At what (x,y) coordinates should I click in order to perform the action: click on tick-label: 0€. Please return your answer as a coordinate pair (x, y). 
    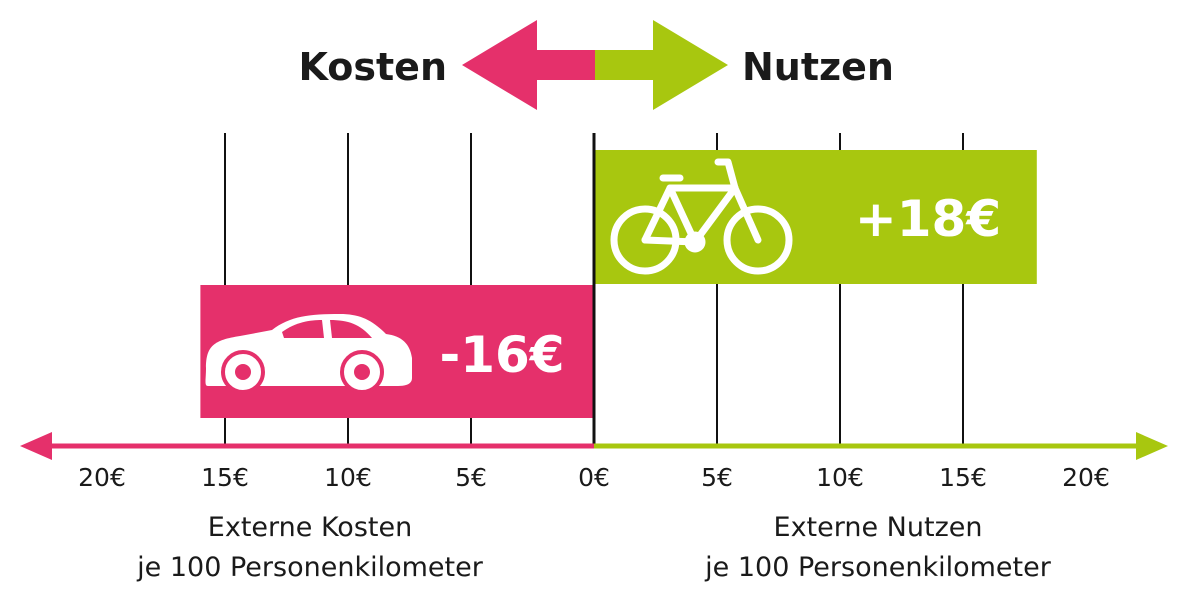
    Looking at the image, I should click on (594, 477).